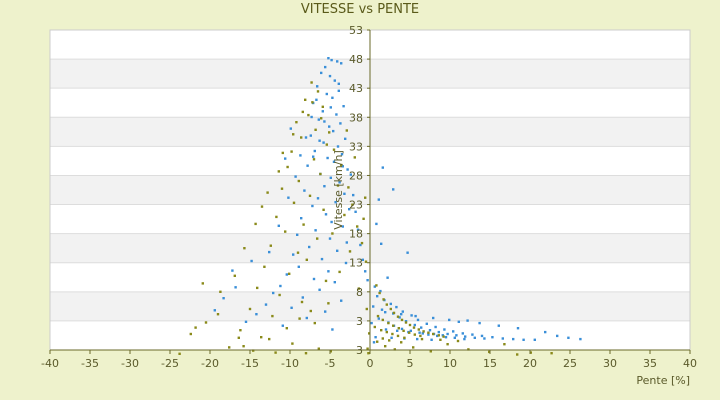  What do you see at coordinates (360, 9) in the screenshot?
I see `chart-title: VITESSE vs PENTE` at bounding box center [360, 9].